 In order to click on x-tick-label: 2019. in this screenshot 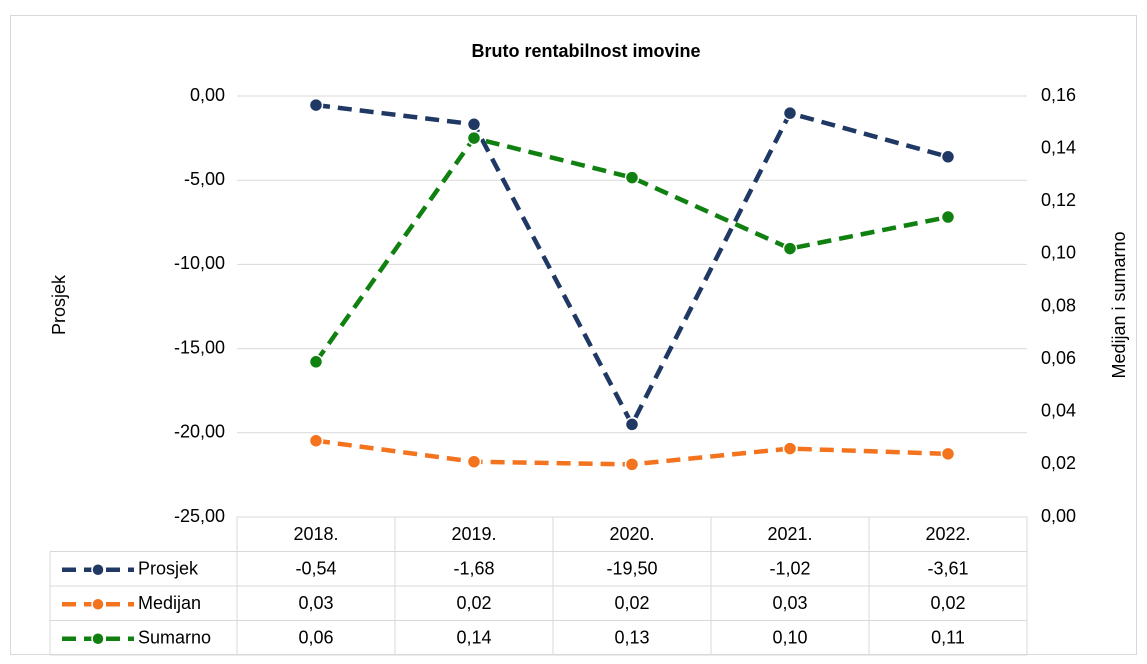, I will do `click(473, 534)`.